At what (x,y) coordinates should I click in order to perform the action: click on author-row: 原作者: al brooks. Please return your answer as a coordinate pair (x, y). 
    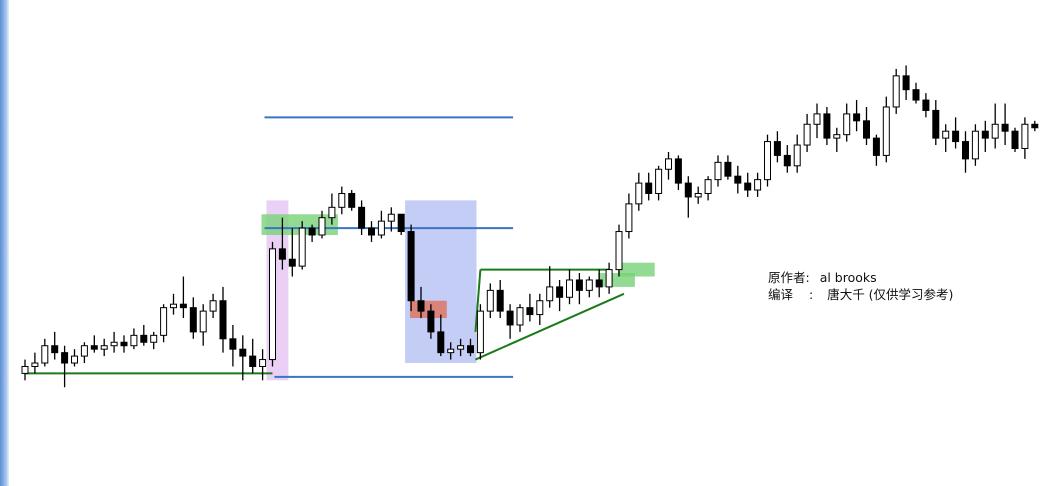
    Looking at the image, I should click on (860, 277).